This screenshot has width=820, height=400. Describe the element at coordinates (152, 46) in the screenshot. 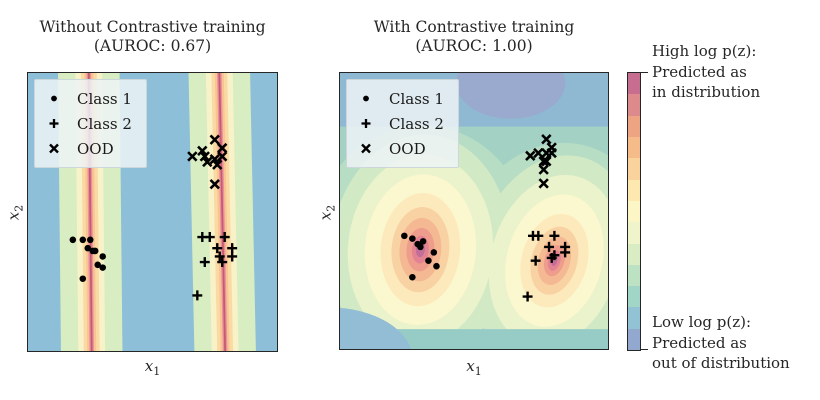

I see `left-title-line2: (AUROC: 0.67)` at that location.